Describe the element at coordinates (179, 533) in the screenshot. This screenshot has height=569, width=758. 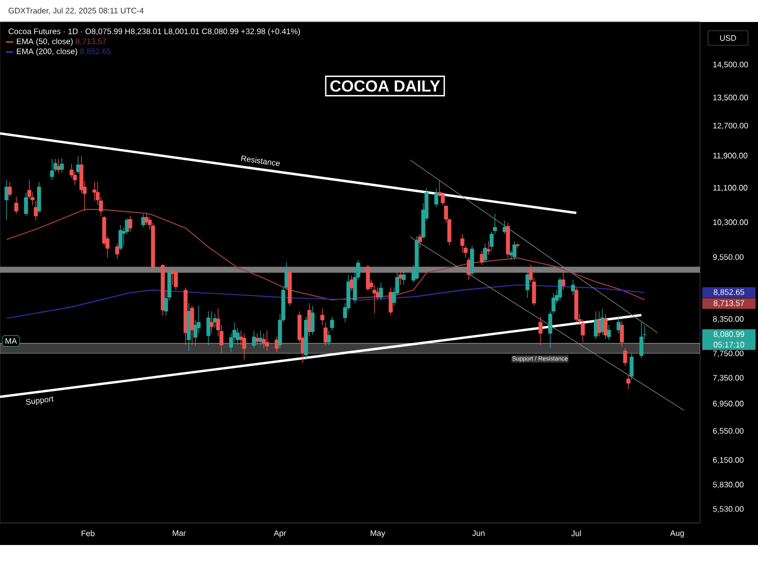
I see `x-tick-label: Mar` at that location.